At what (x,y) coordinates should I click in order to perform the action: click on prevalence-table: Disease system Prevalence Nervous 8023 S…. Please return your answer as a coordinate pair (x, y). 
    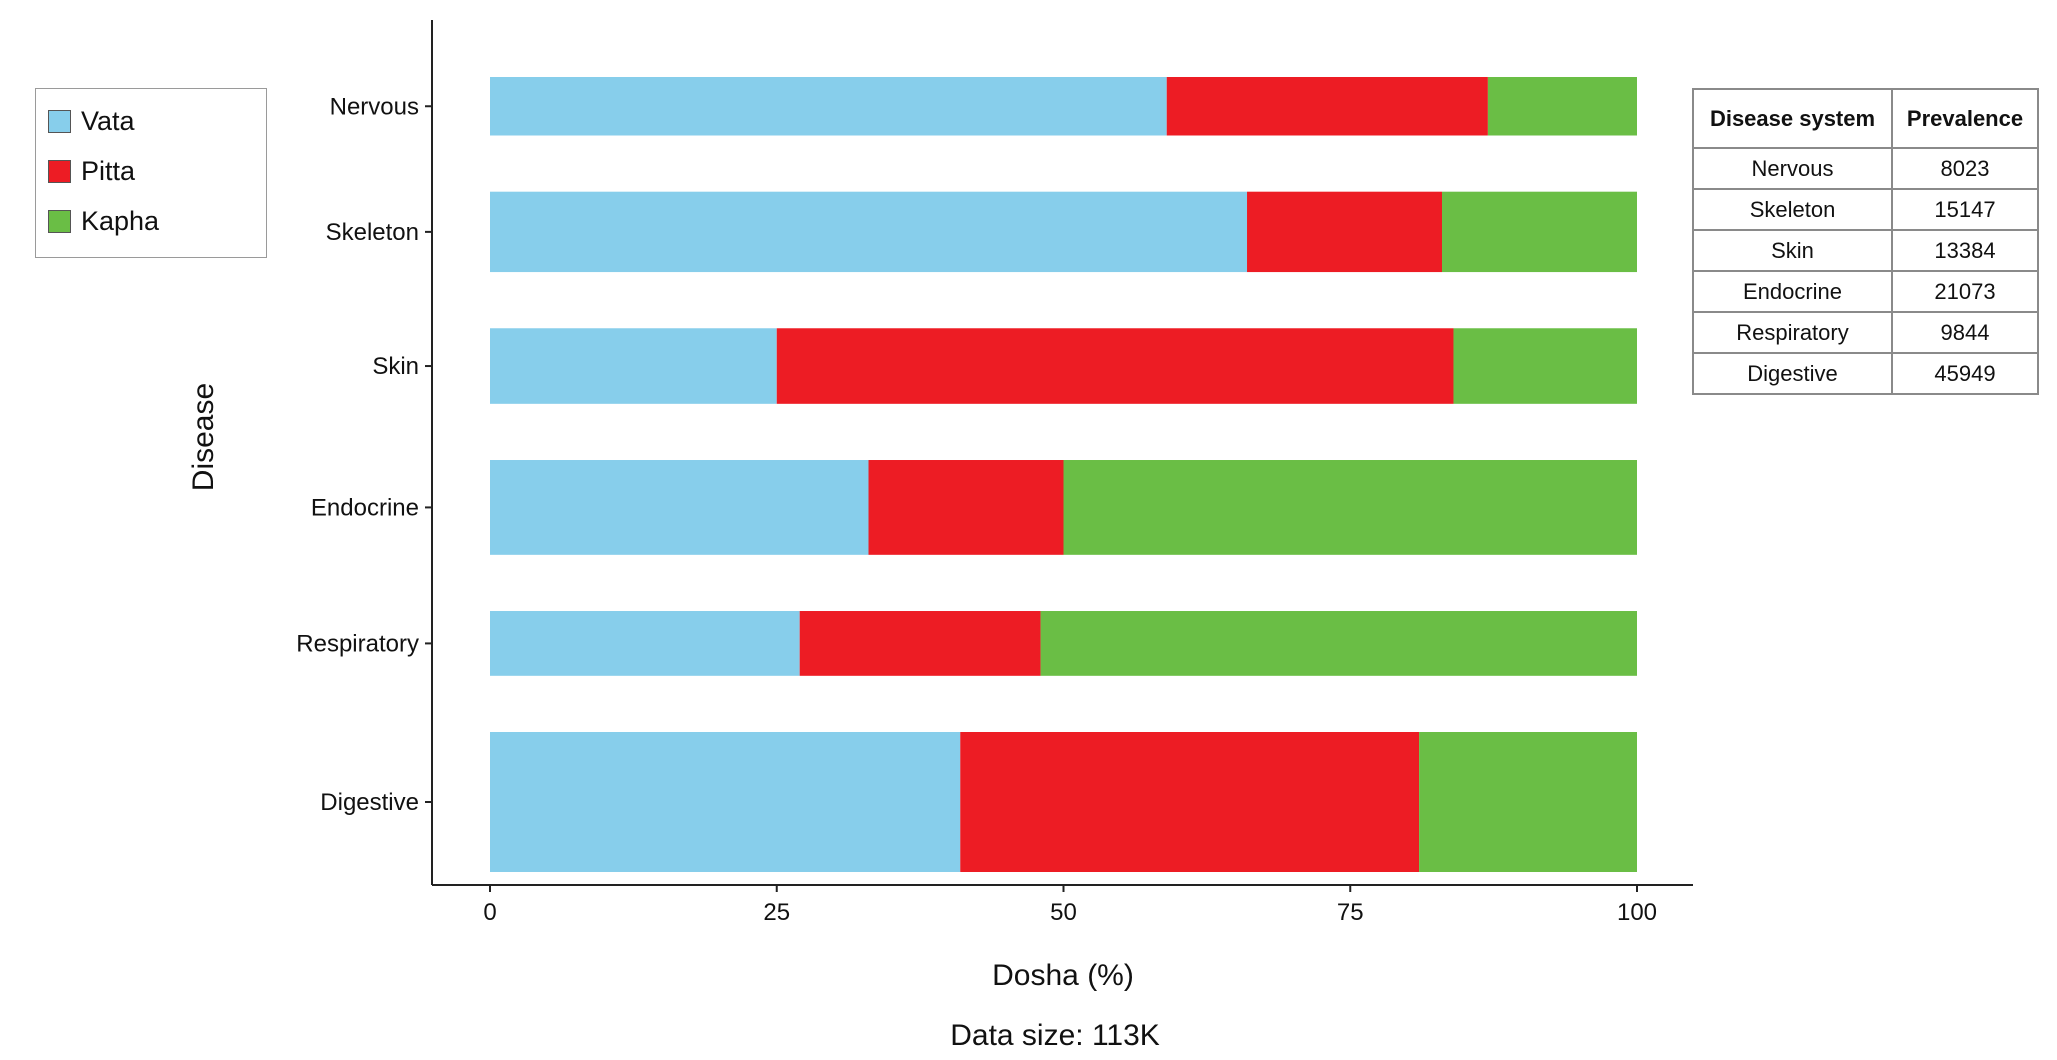
    Looking at the image, I should click on (1865, 241).